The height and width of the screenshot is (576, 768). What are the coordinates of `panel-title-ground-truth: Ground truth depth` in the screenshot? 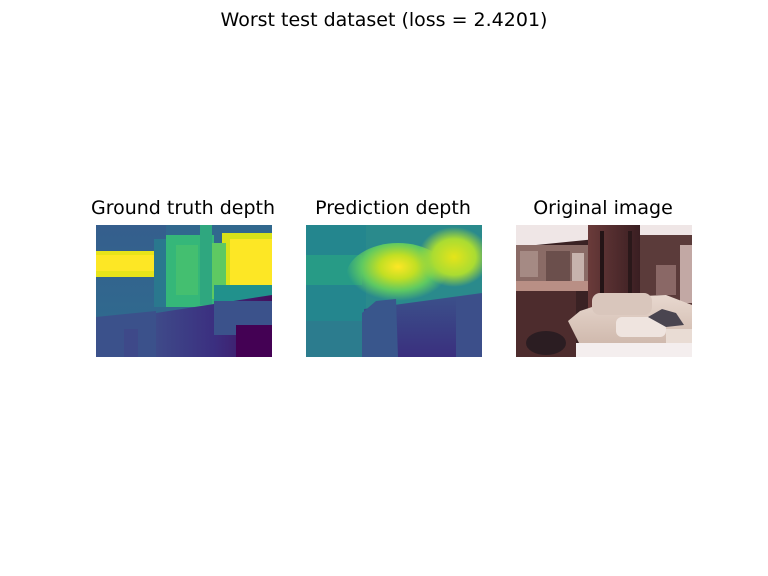 It's located at (183, 208).